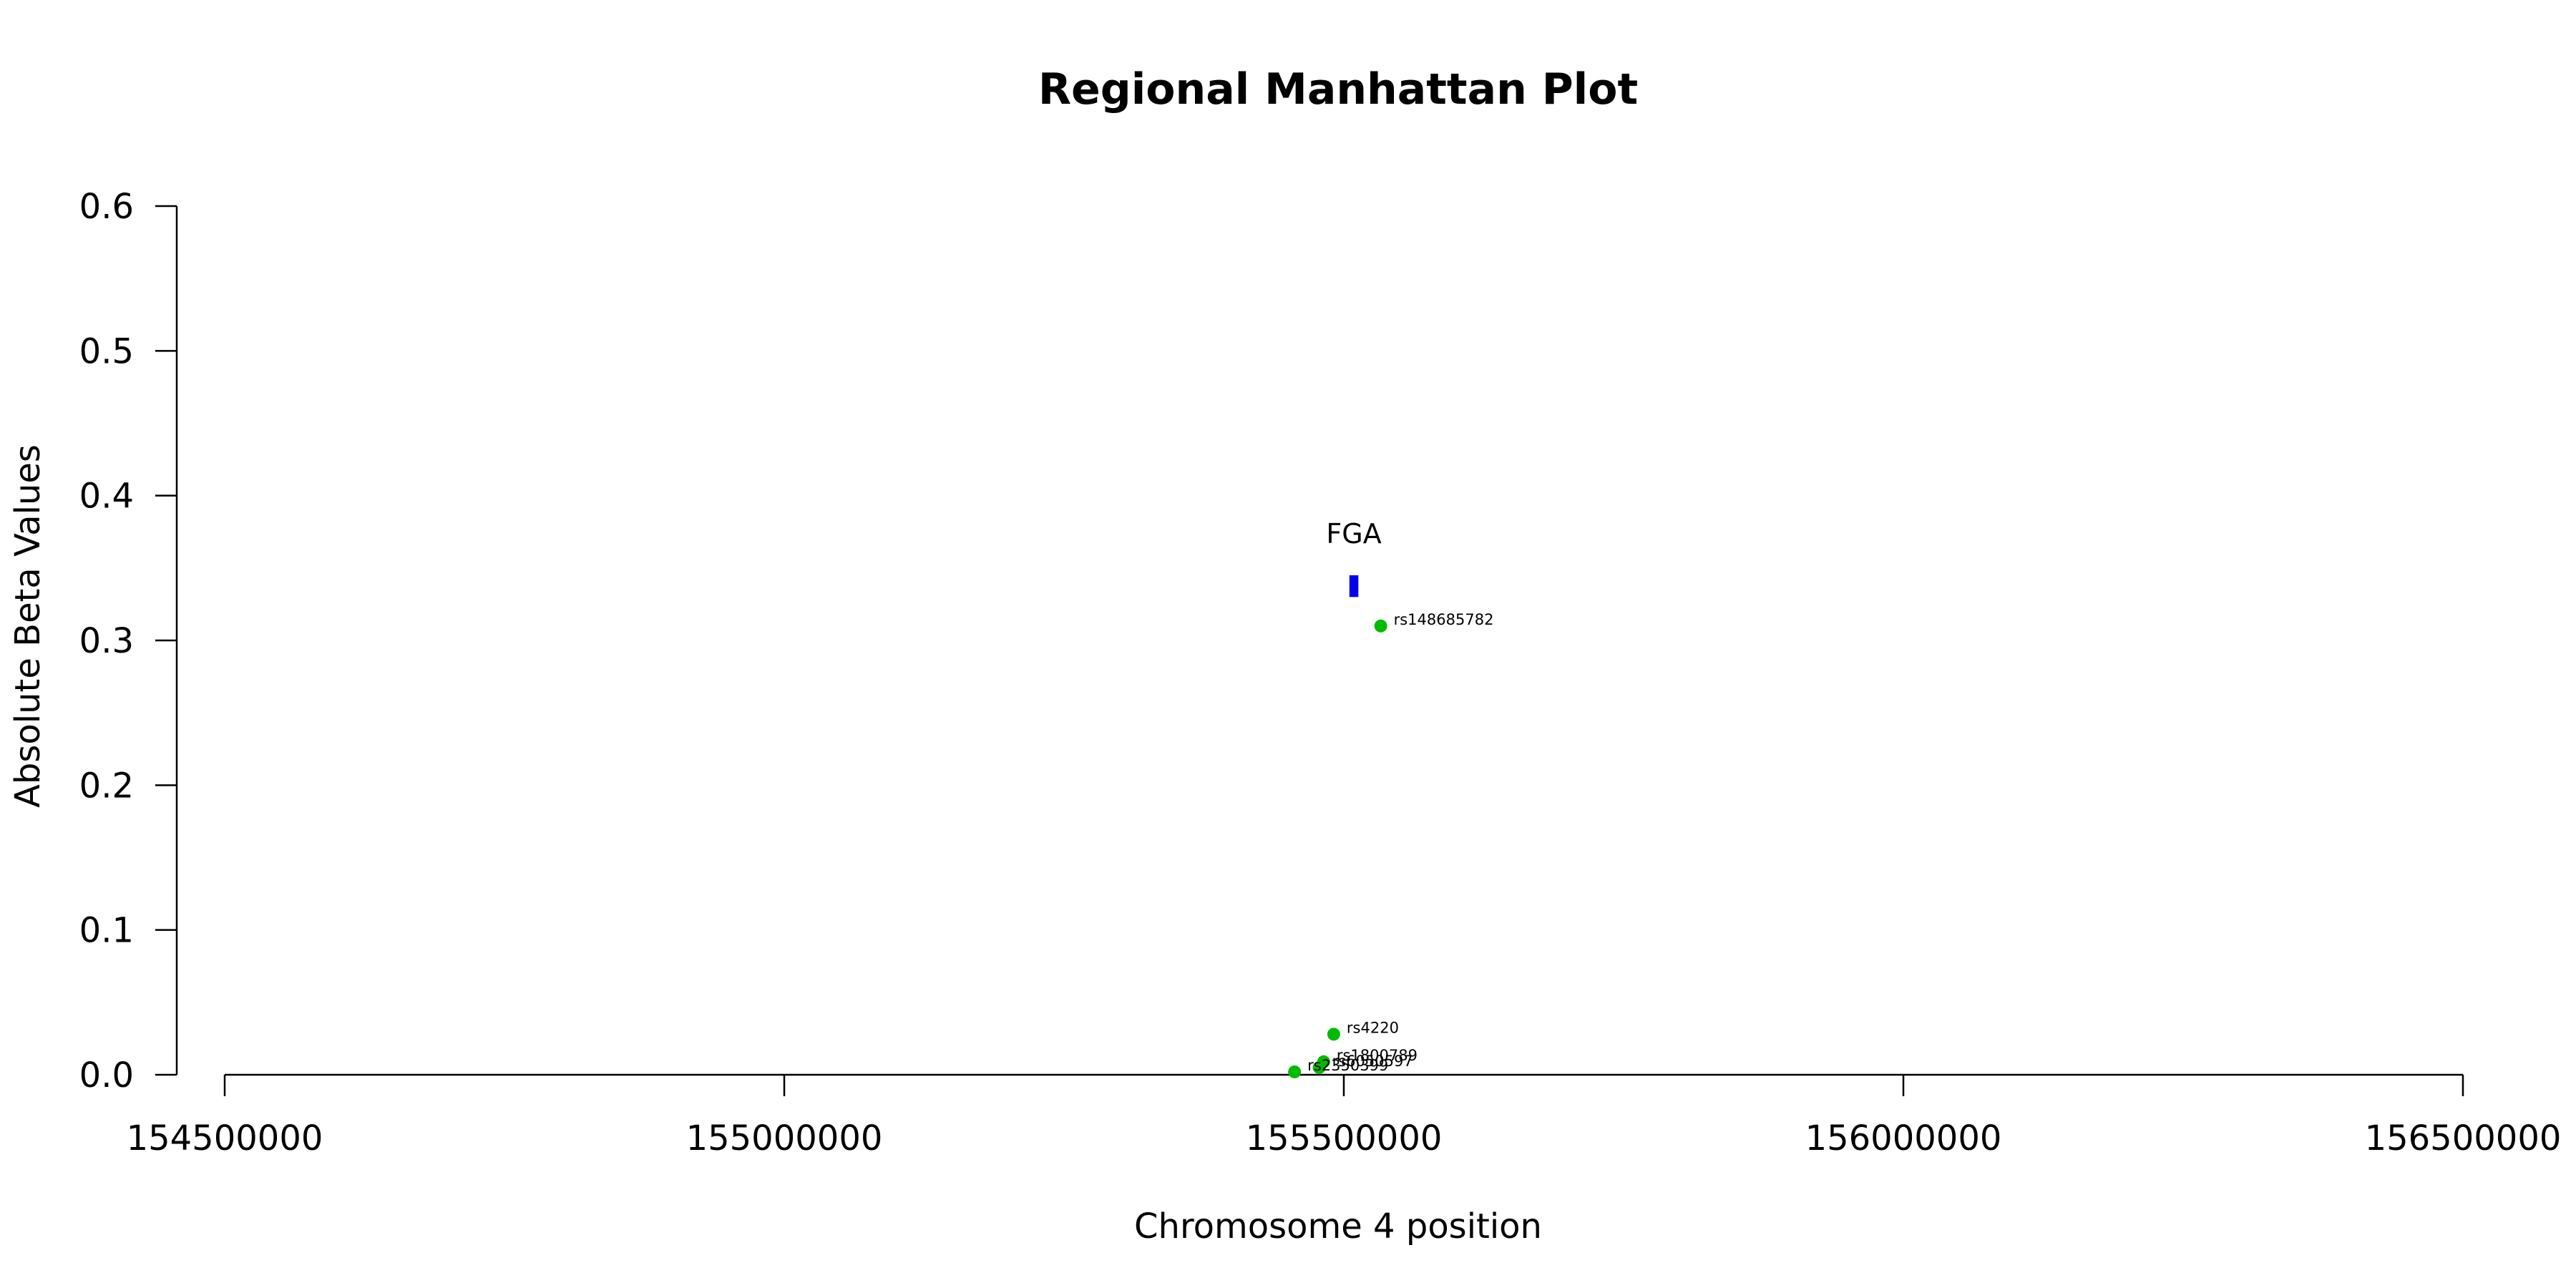  Describe the element at coordinates (1354, 557) in the screenshot. I see `gene-layer: FGA` at that location.